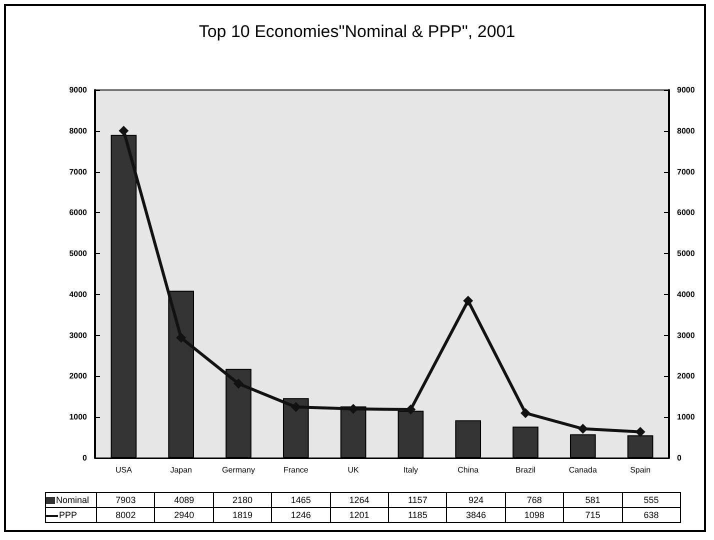 The height and width of the screenshot is (540, 714). Describe the element at coordinates (686, 294) in the screenshot. I see `y2-tick-label: 4000` at that location.